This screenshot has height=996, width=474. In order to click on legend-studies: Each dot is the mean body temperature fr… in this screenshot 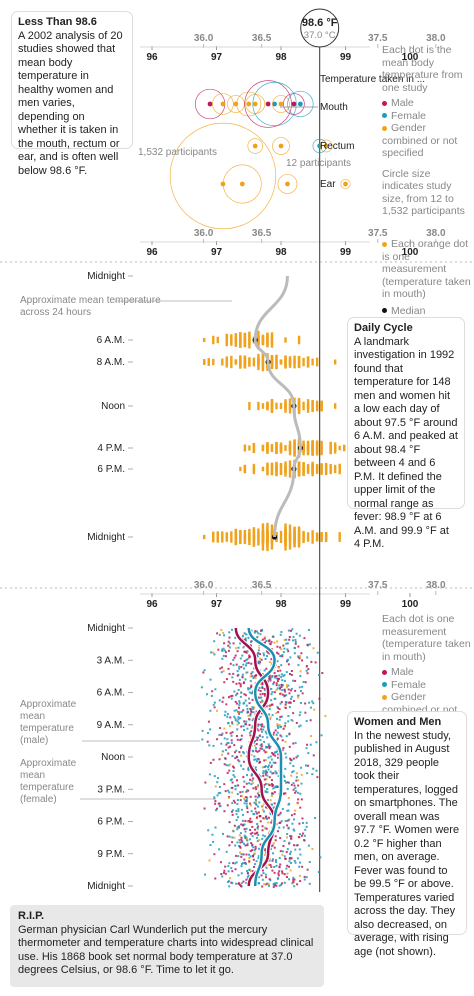, I will do `click(427, 131)`.